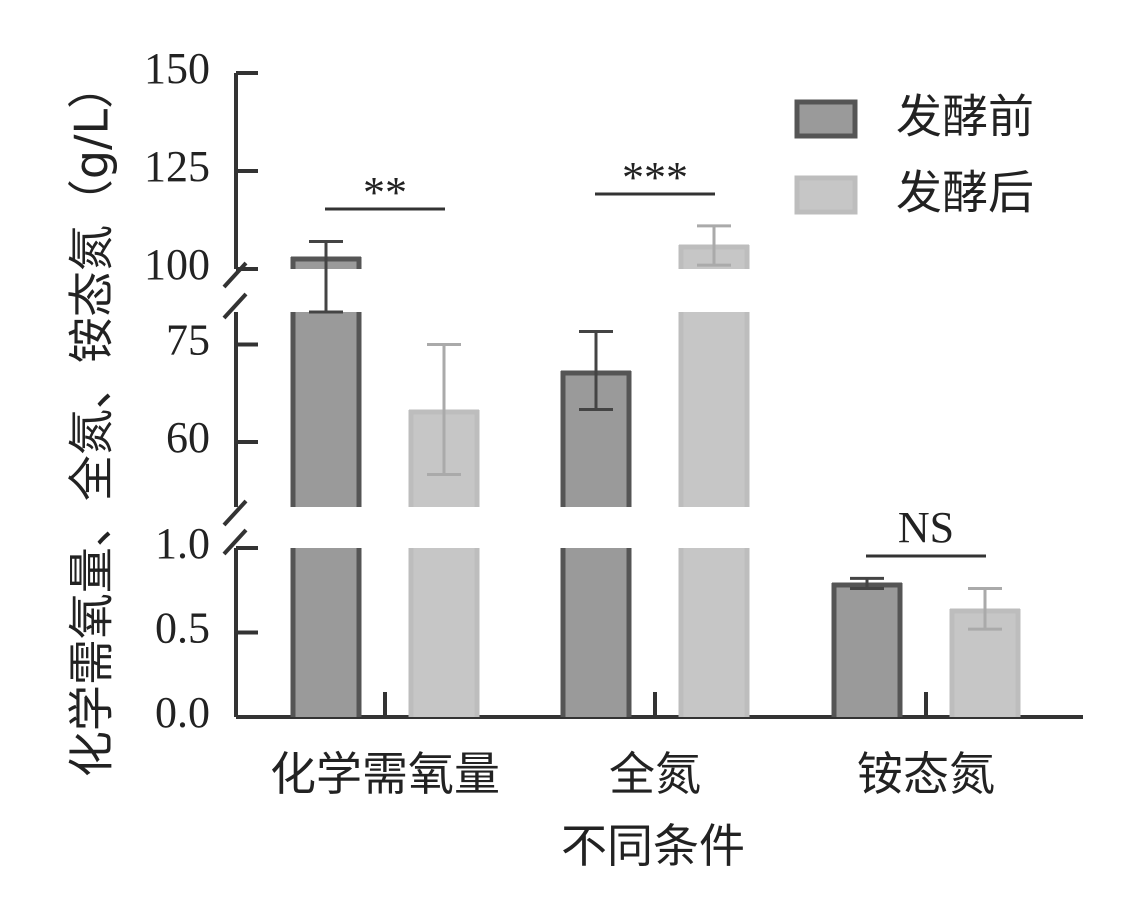 This screenshot has width=1124, height=904. I want to click on x-tick-label: 化学需氧量, so click(385, 774).